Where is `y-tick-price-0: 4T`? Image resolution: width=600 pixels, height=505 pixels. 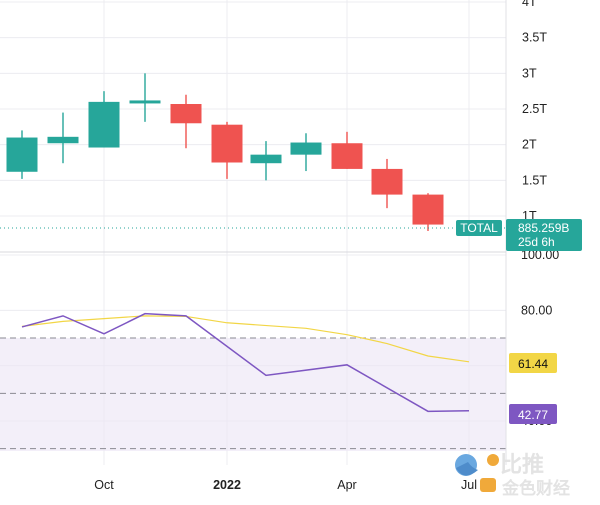 y-tick-price-0: 4T is located at coordinates (529, 4).